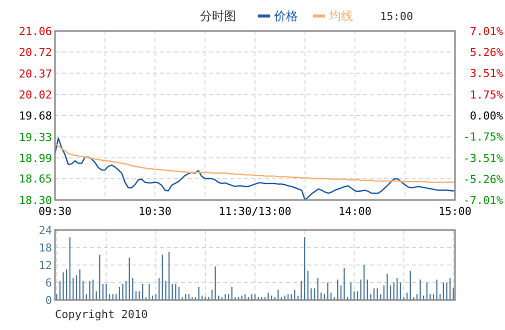 This screenshot has width=505, height=330. I want to click on y2-tick-label: 0.00%, so click(487, 116).